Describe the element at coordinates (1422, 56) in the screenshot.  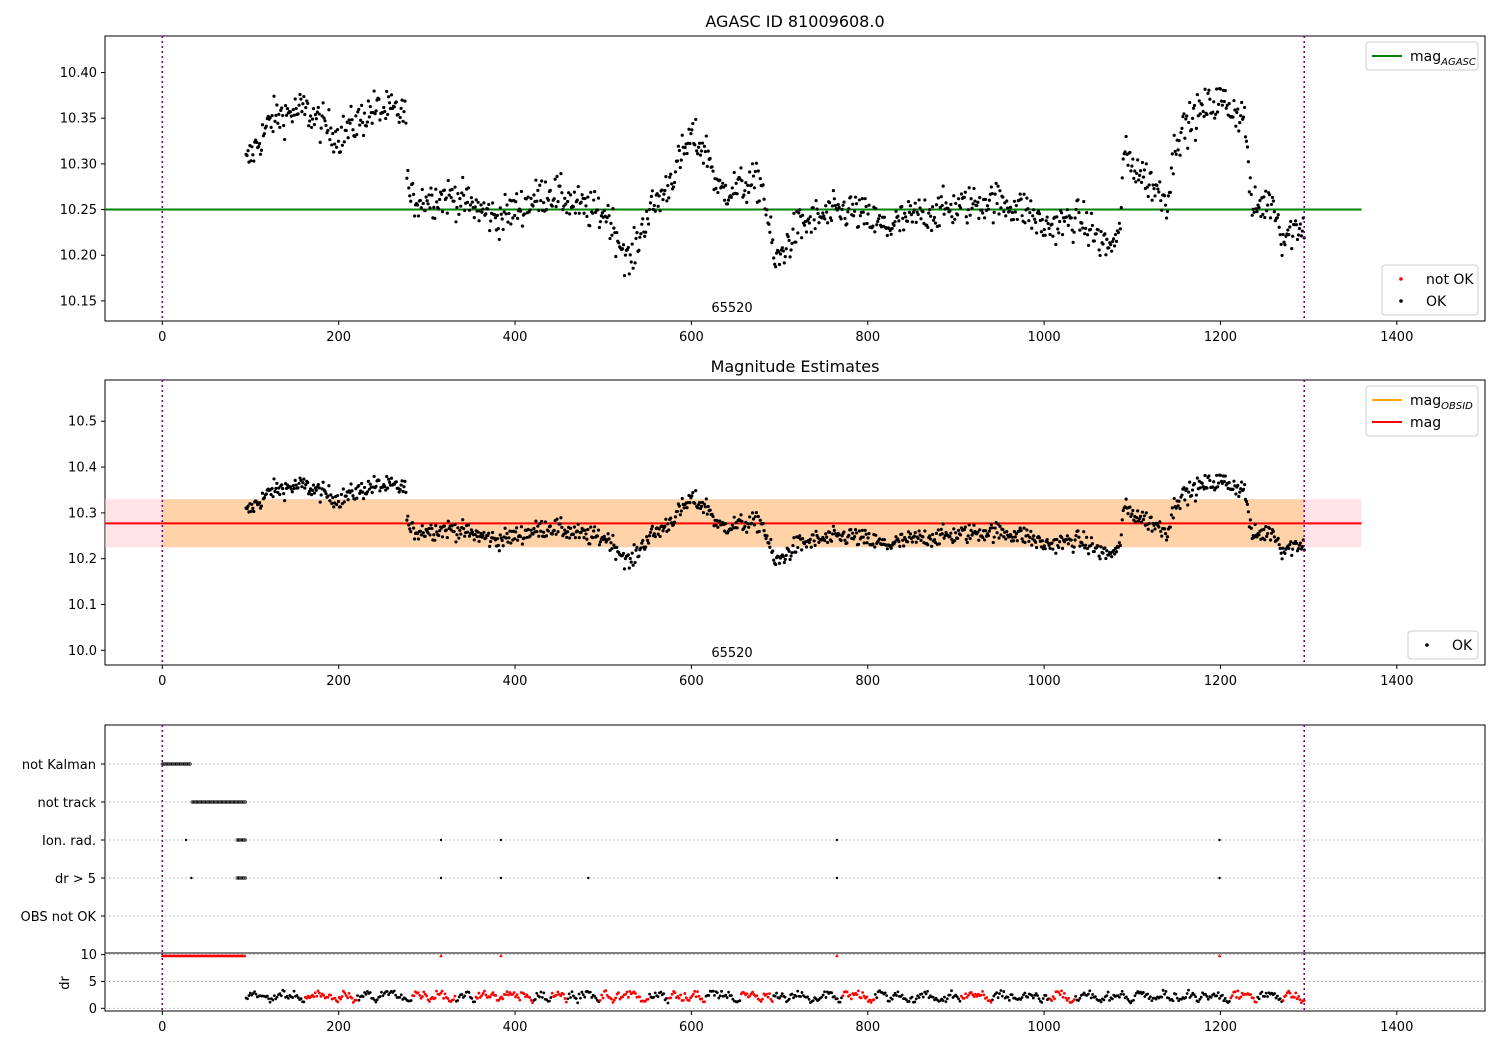
I see `panel1-legend-box` at that location.